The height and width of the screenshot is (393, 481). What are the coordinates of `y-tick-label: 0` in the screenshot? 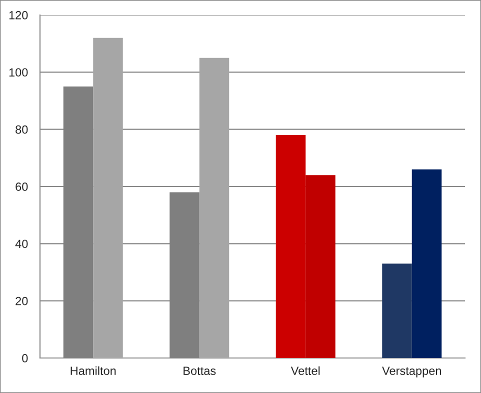 It's located at (25, 358).